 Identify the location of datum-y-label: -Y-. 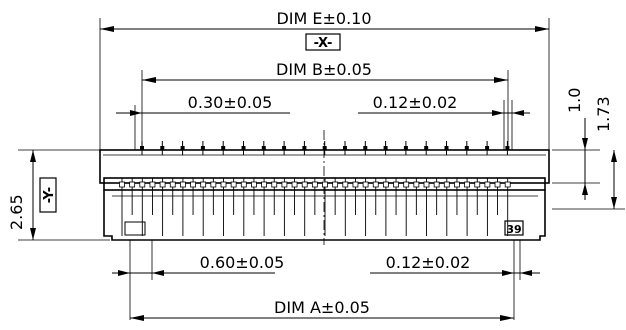
(49, 195).